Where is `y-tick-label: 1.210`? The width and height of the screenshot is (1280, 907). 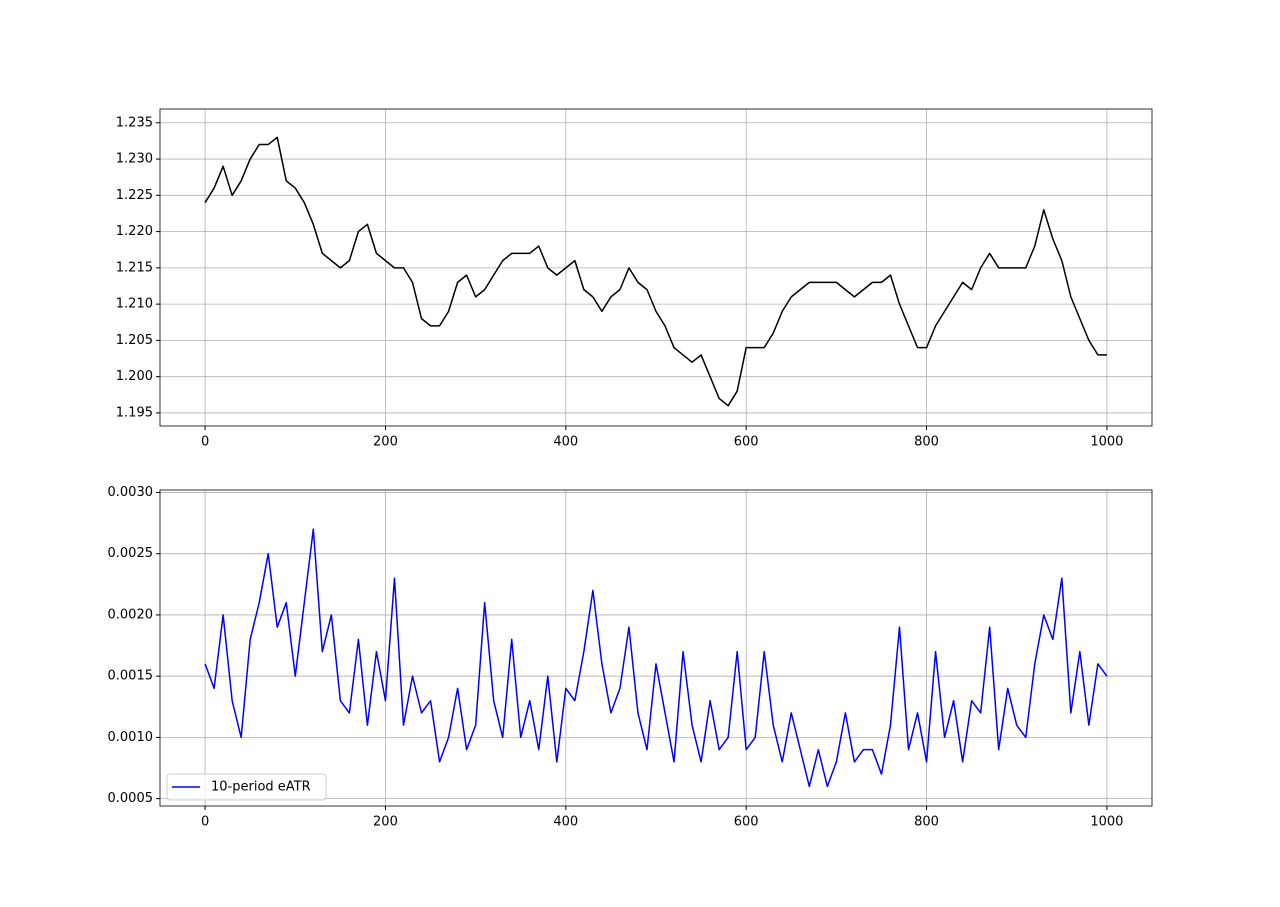 y-tick-label: 1.210 is located at coordinates (134, 304).